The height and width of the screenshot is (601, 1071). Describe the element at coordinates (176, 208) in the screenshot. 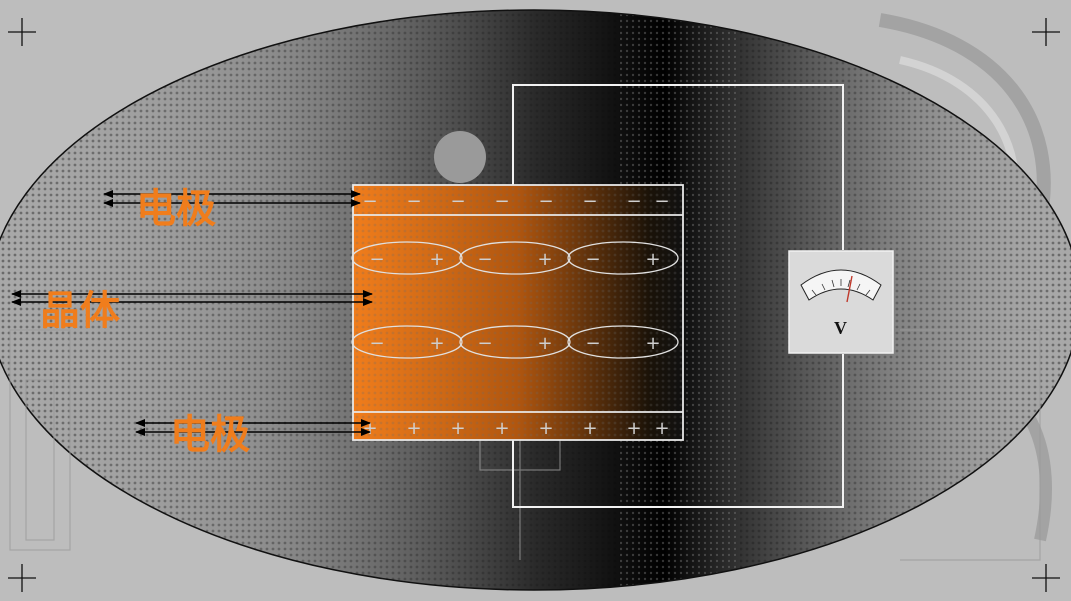

I see `label-electrode-top: 电极` at that location.